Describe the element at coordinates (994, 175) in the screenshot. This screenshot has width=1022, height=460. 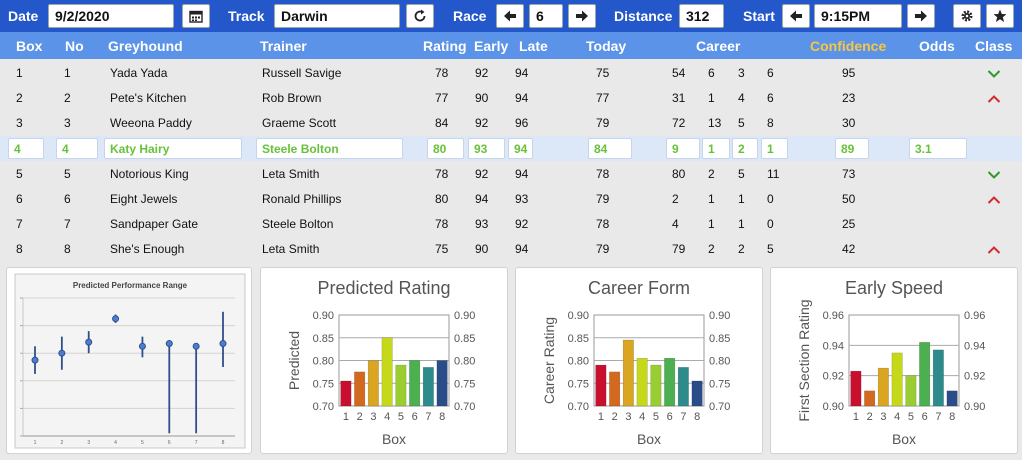
I see `chevron-down-icon` at that location.